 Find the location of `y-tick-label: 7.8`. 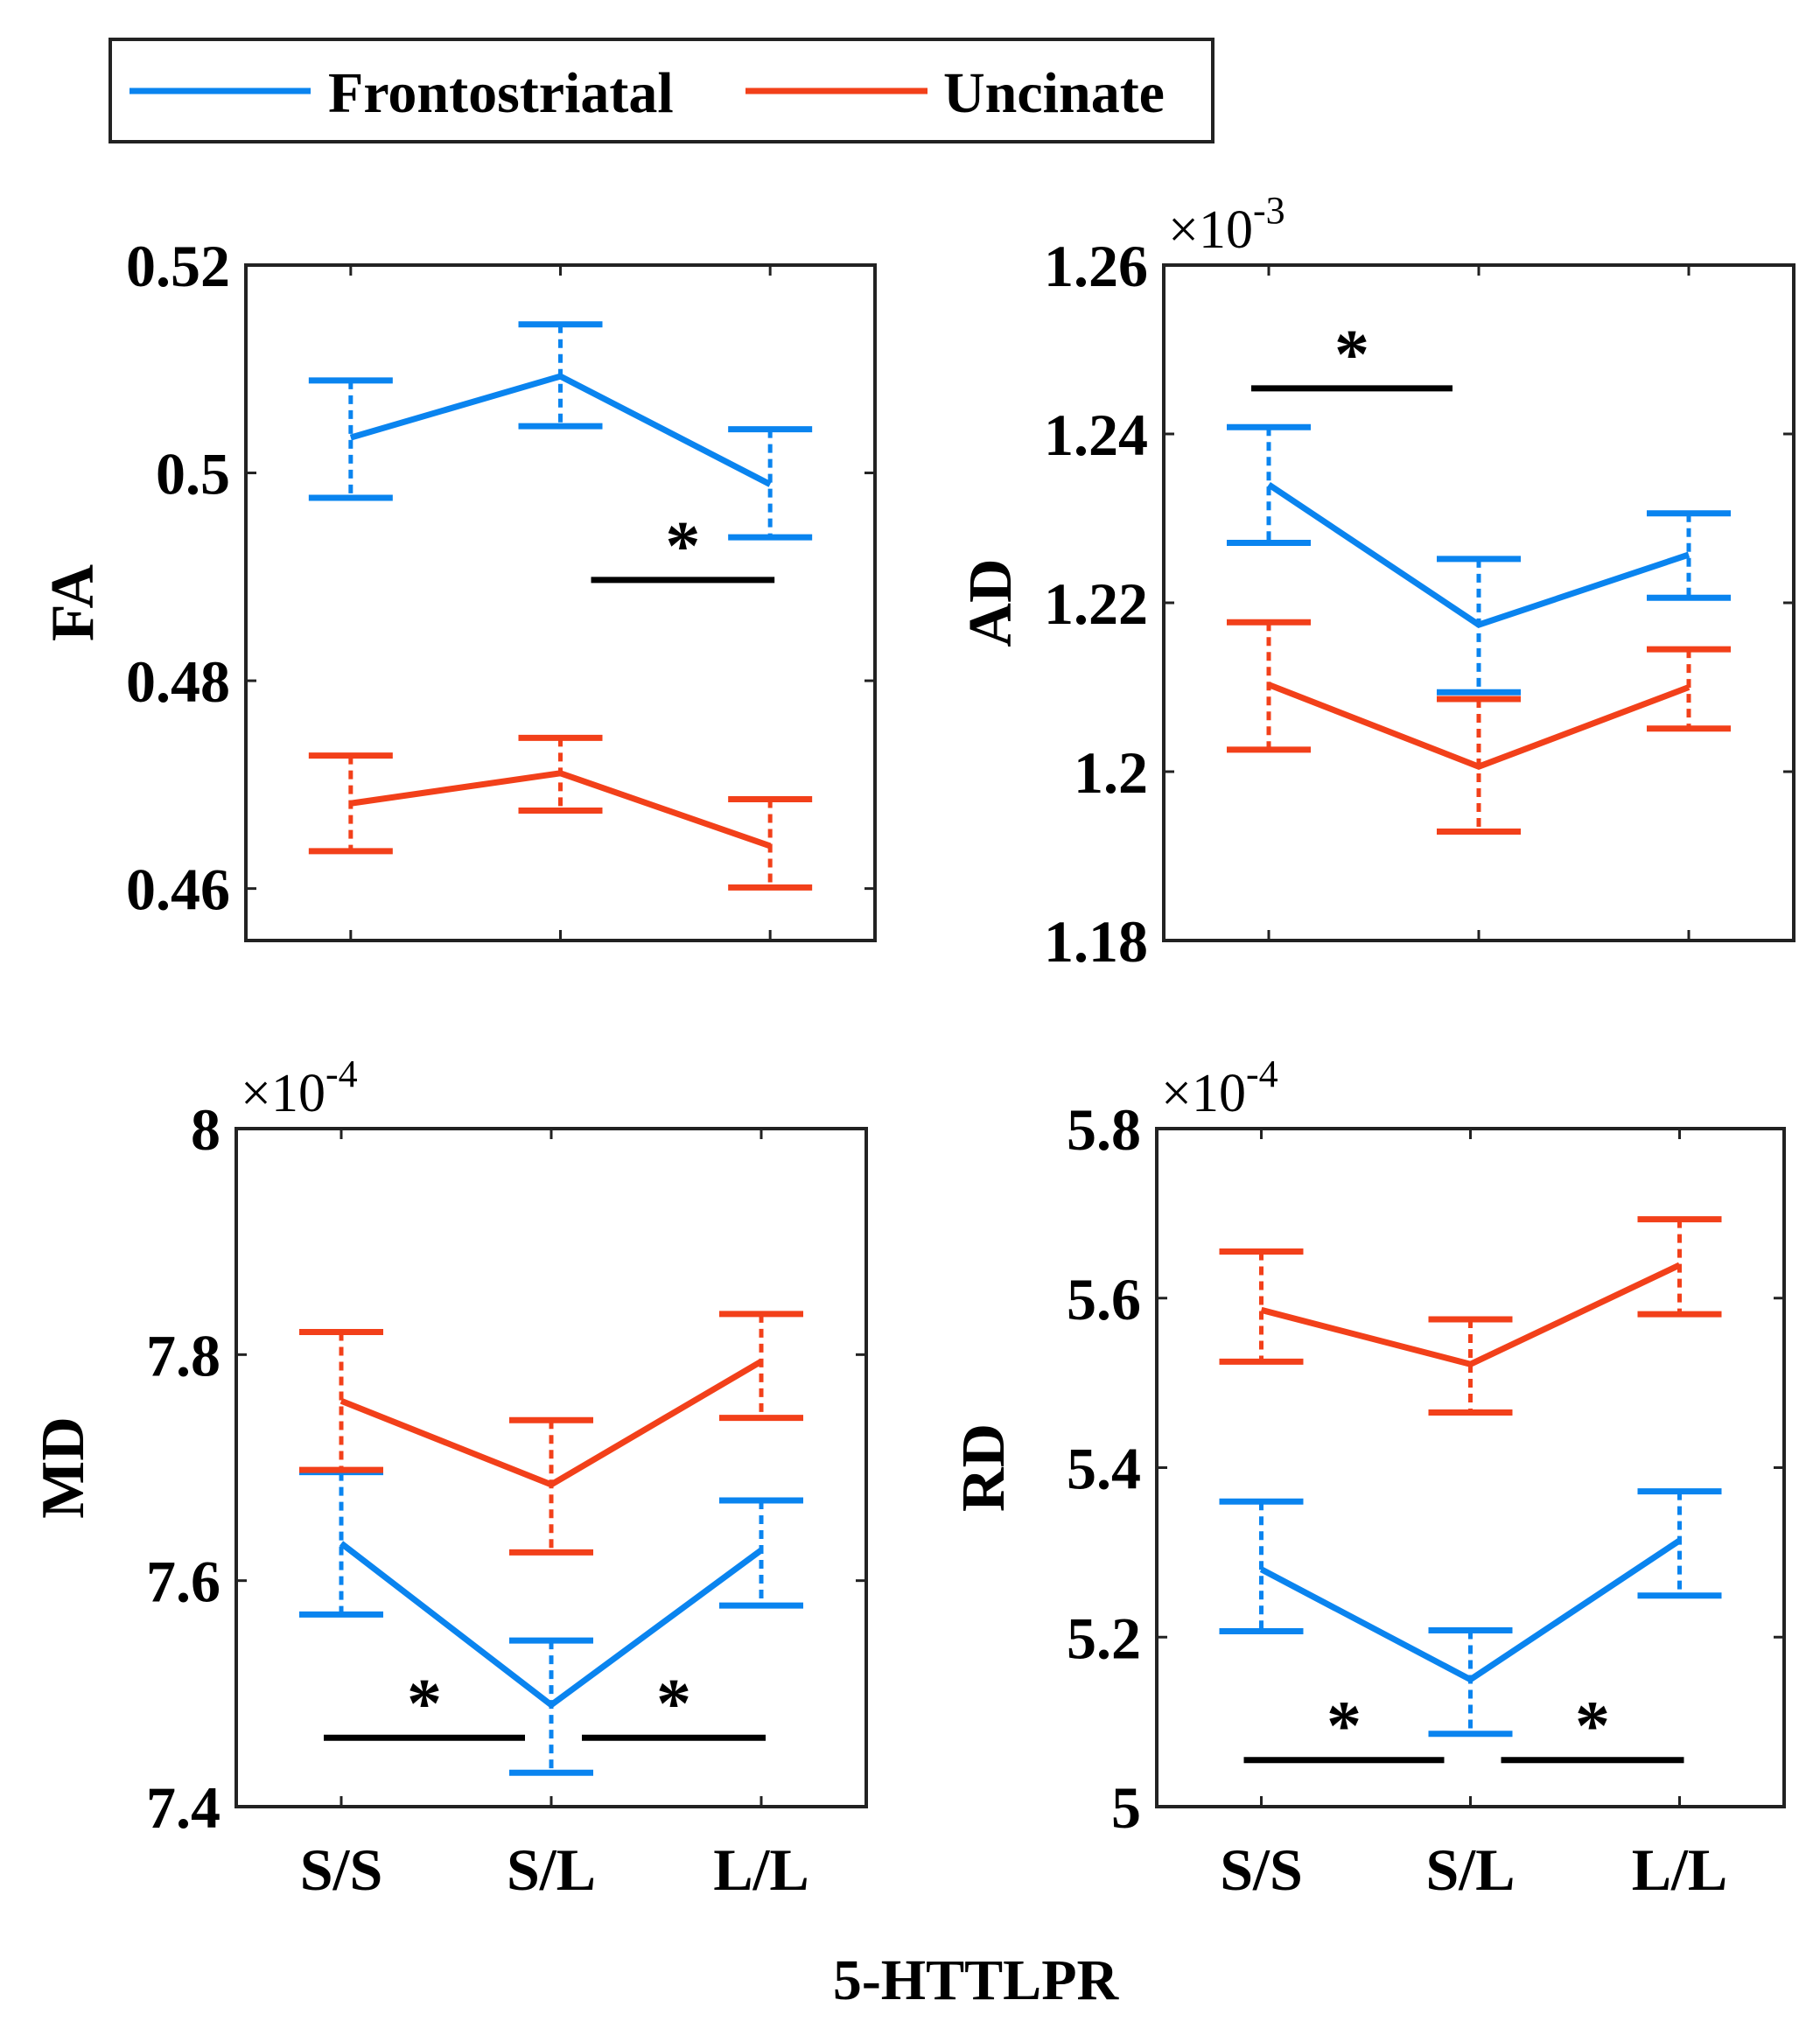

y-tick-label: 7.8 is located at coordinates (183, 1355).